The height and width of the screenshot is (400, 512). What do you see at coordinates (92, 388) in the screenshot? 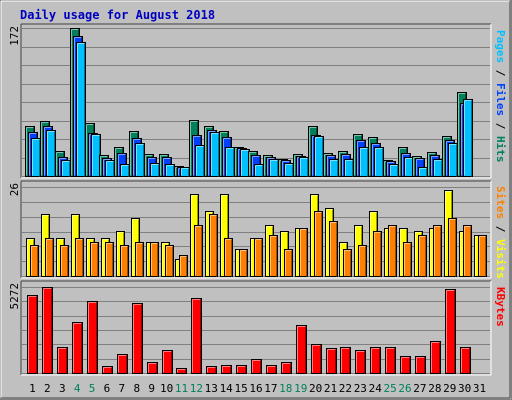
I see `x-tick-label: 5` at bounding box center [92, 388].